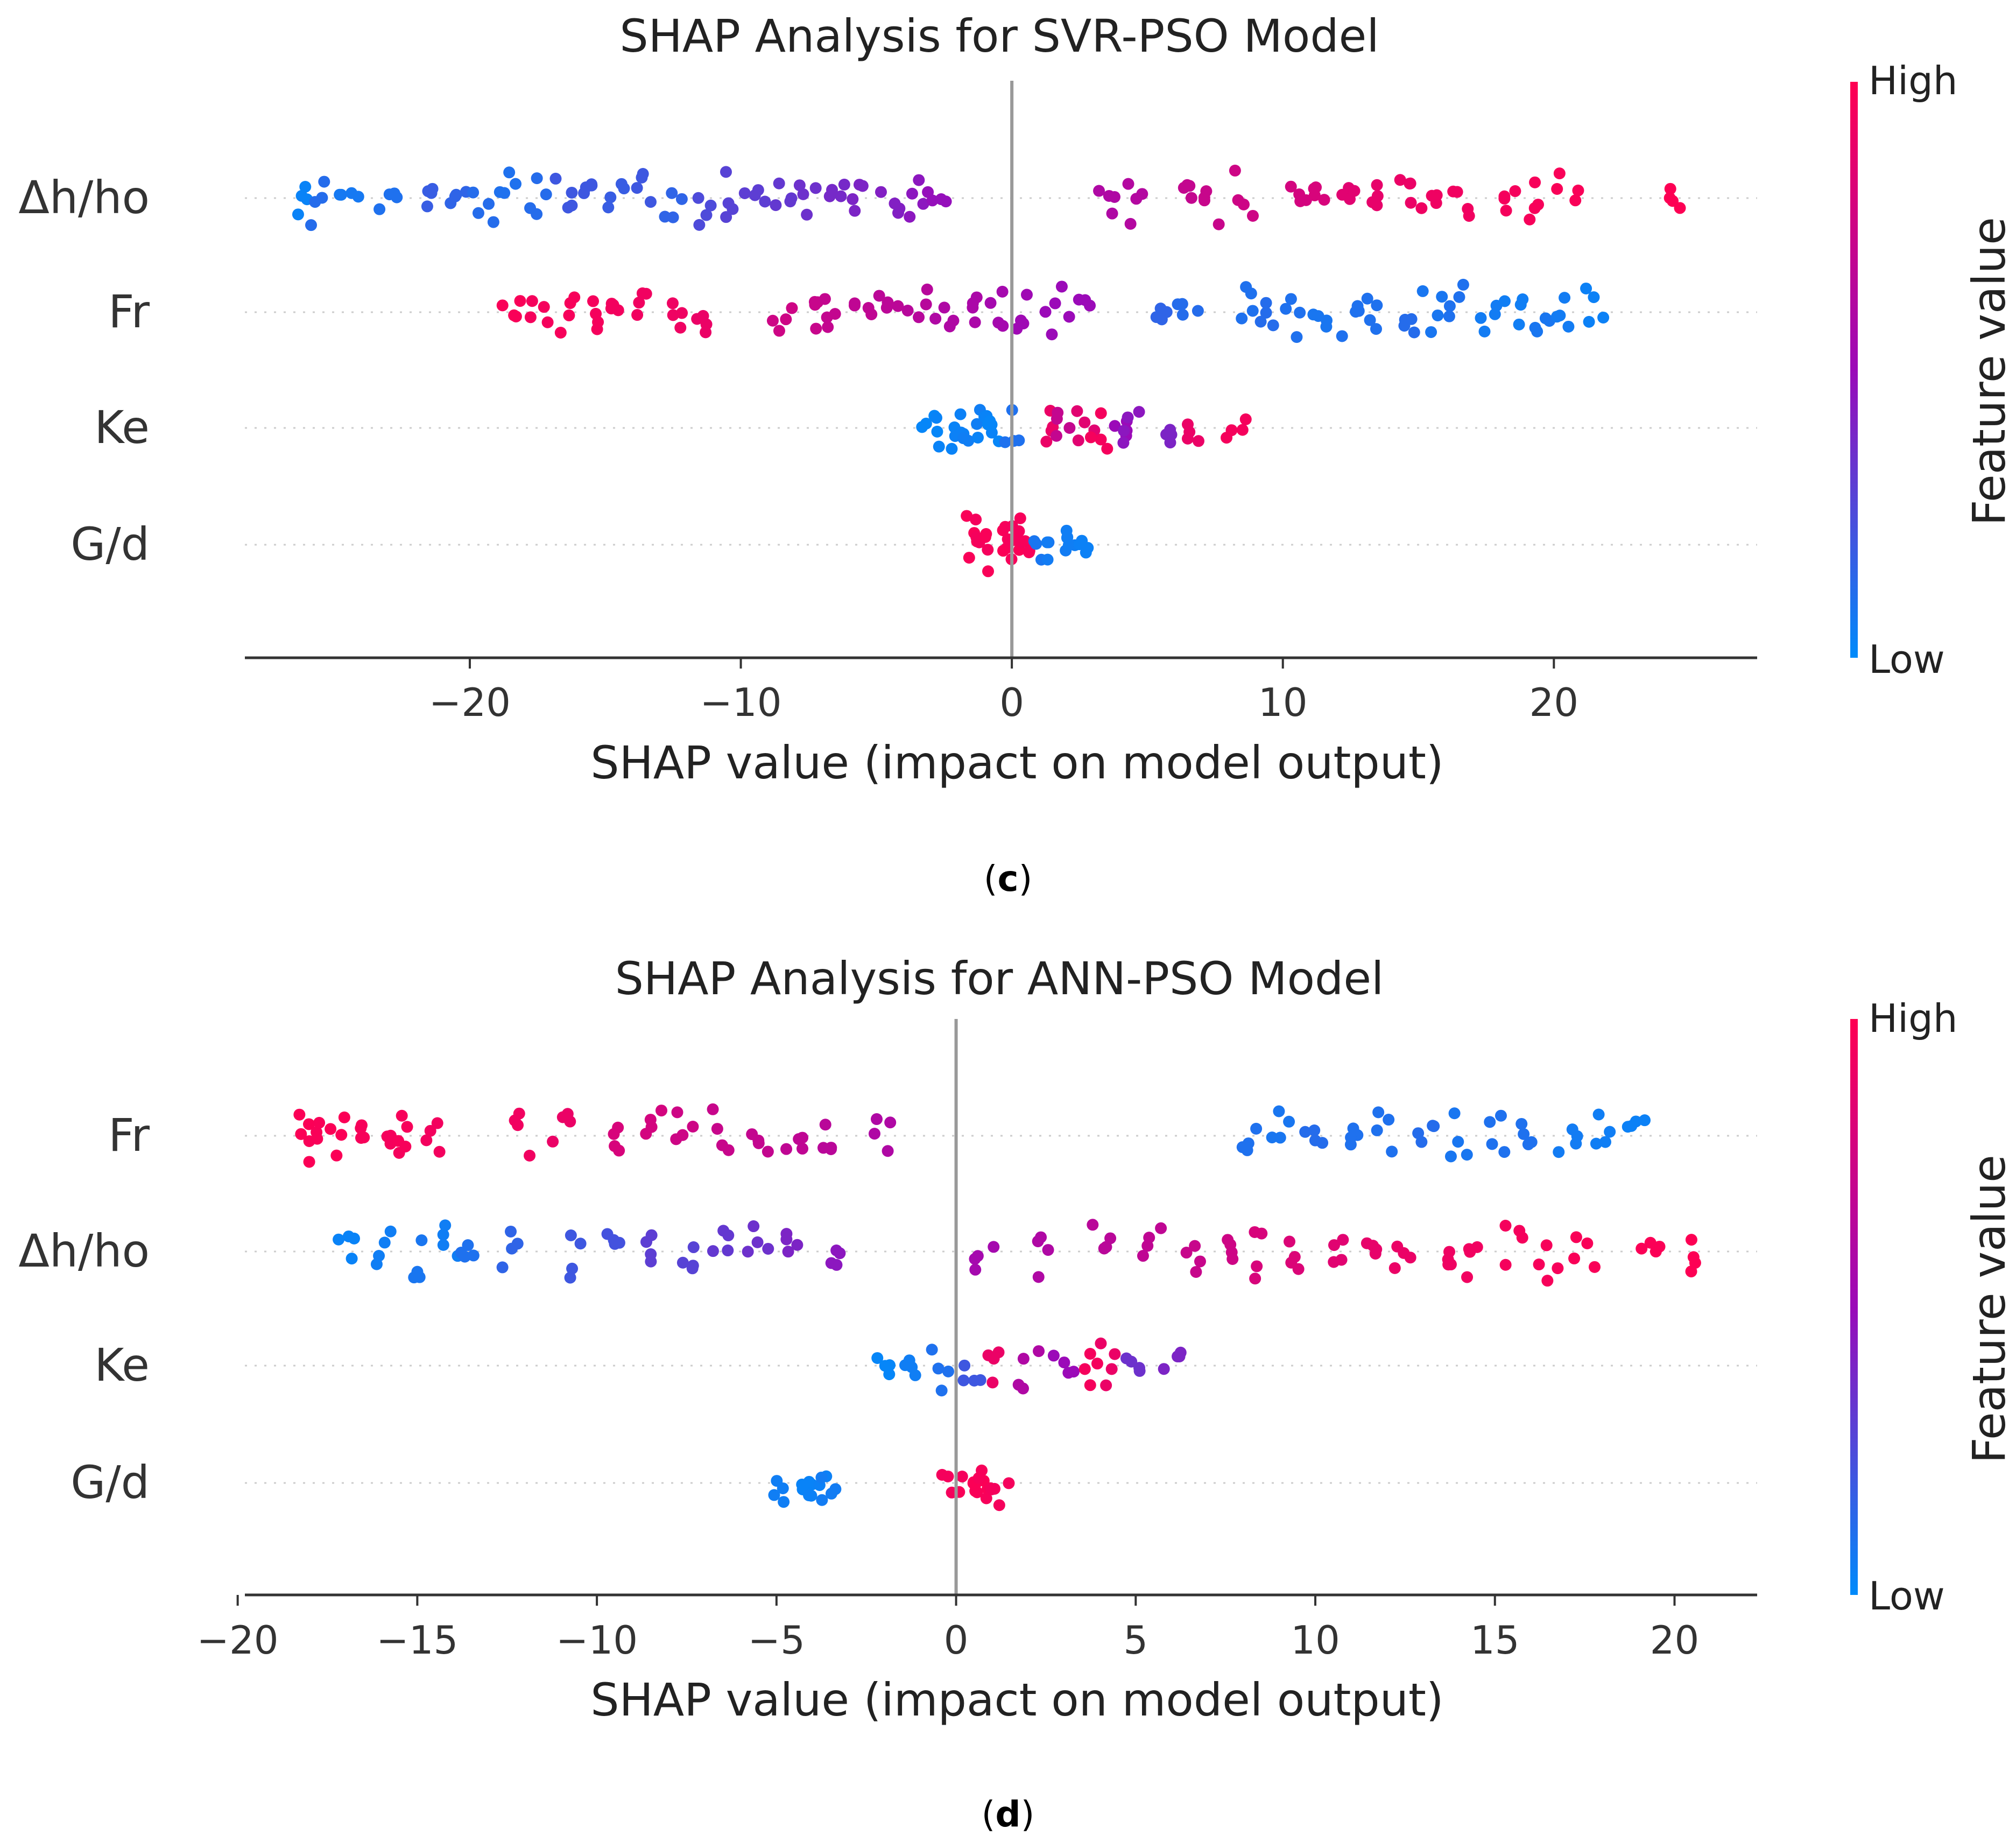 The image size is (2016, 1842). I want to click on feature-label: Ke, so click(122, 1365).